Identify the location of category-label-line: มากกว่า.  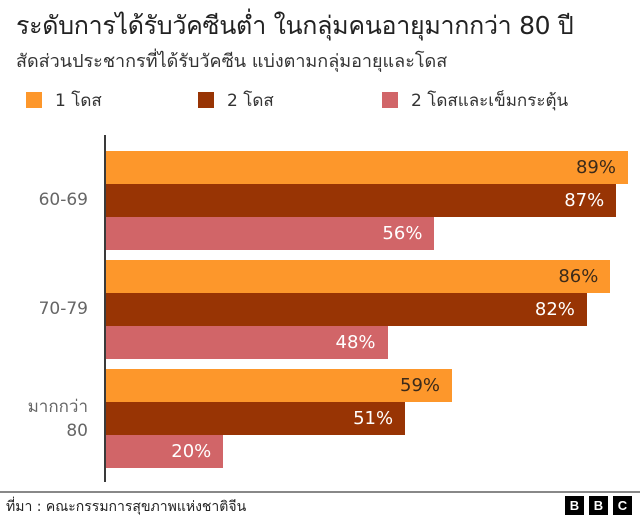
(57, 407).